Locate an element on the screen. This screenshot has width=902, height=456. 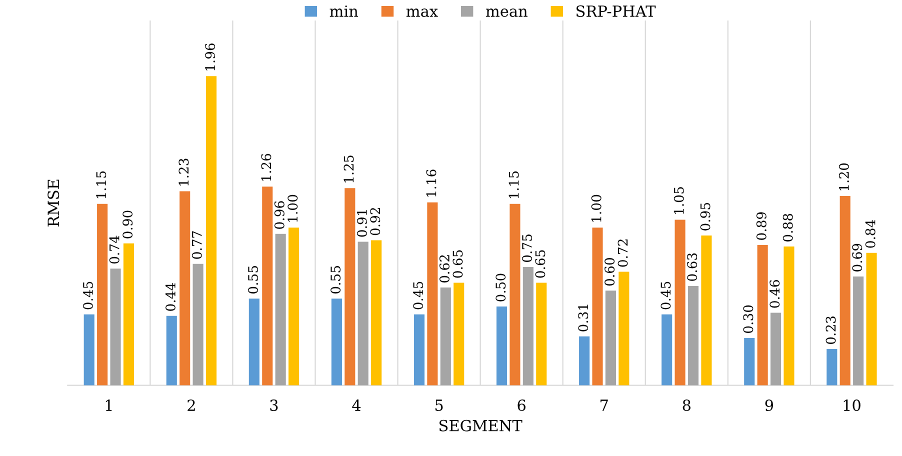
data-label: 0.89 is located at coordinates (761, 226).